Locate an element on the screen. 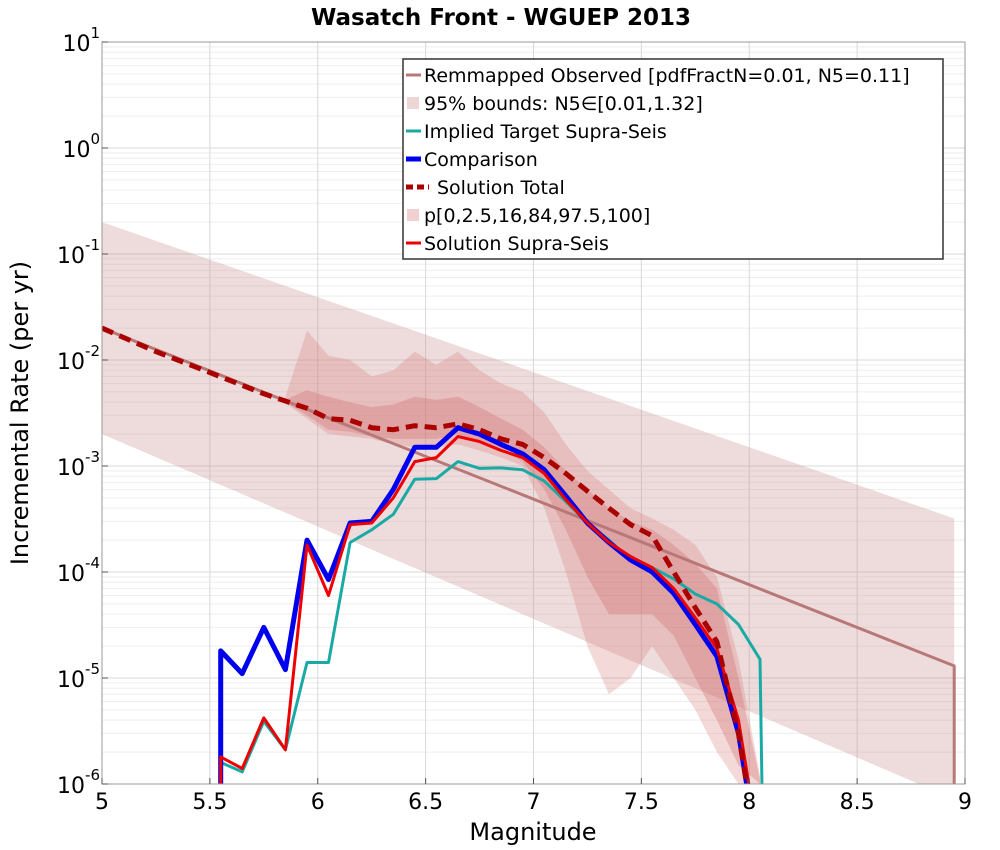 Image resolution: width=1000 pixels, height=850 pixels. x-tick-label: 8.5 is located at coordinates (857, 802).